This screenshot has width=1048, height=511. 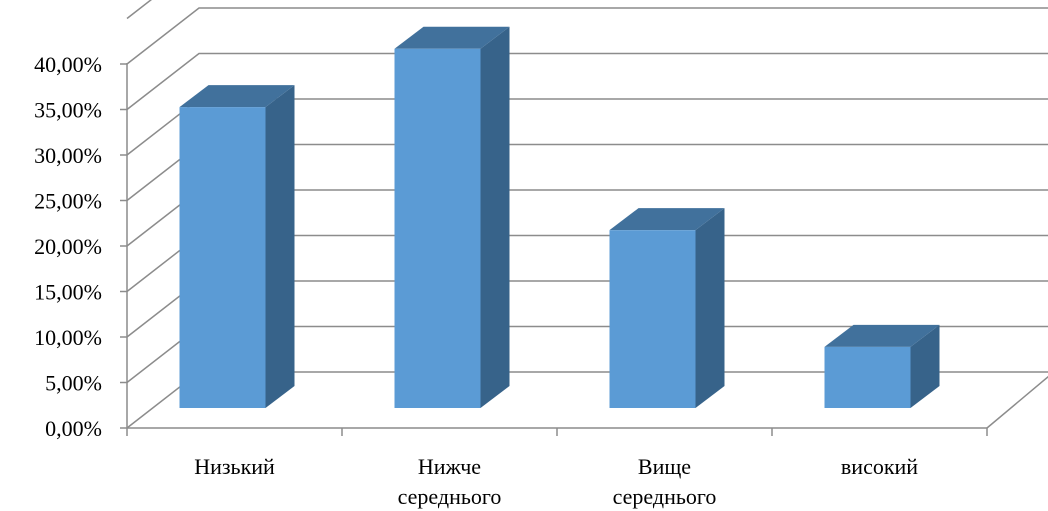 What do you see at coordinates (68, 246) in the screenshot?
I see `y-tick-label: 20,00%` at bounding box center [68, 246].